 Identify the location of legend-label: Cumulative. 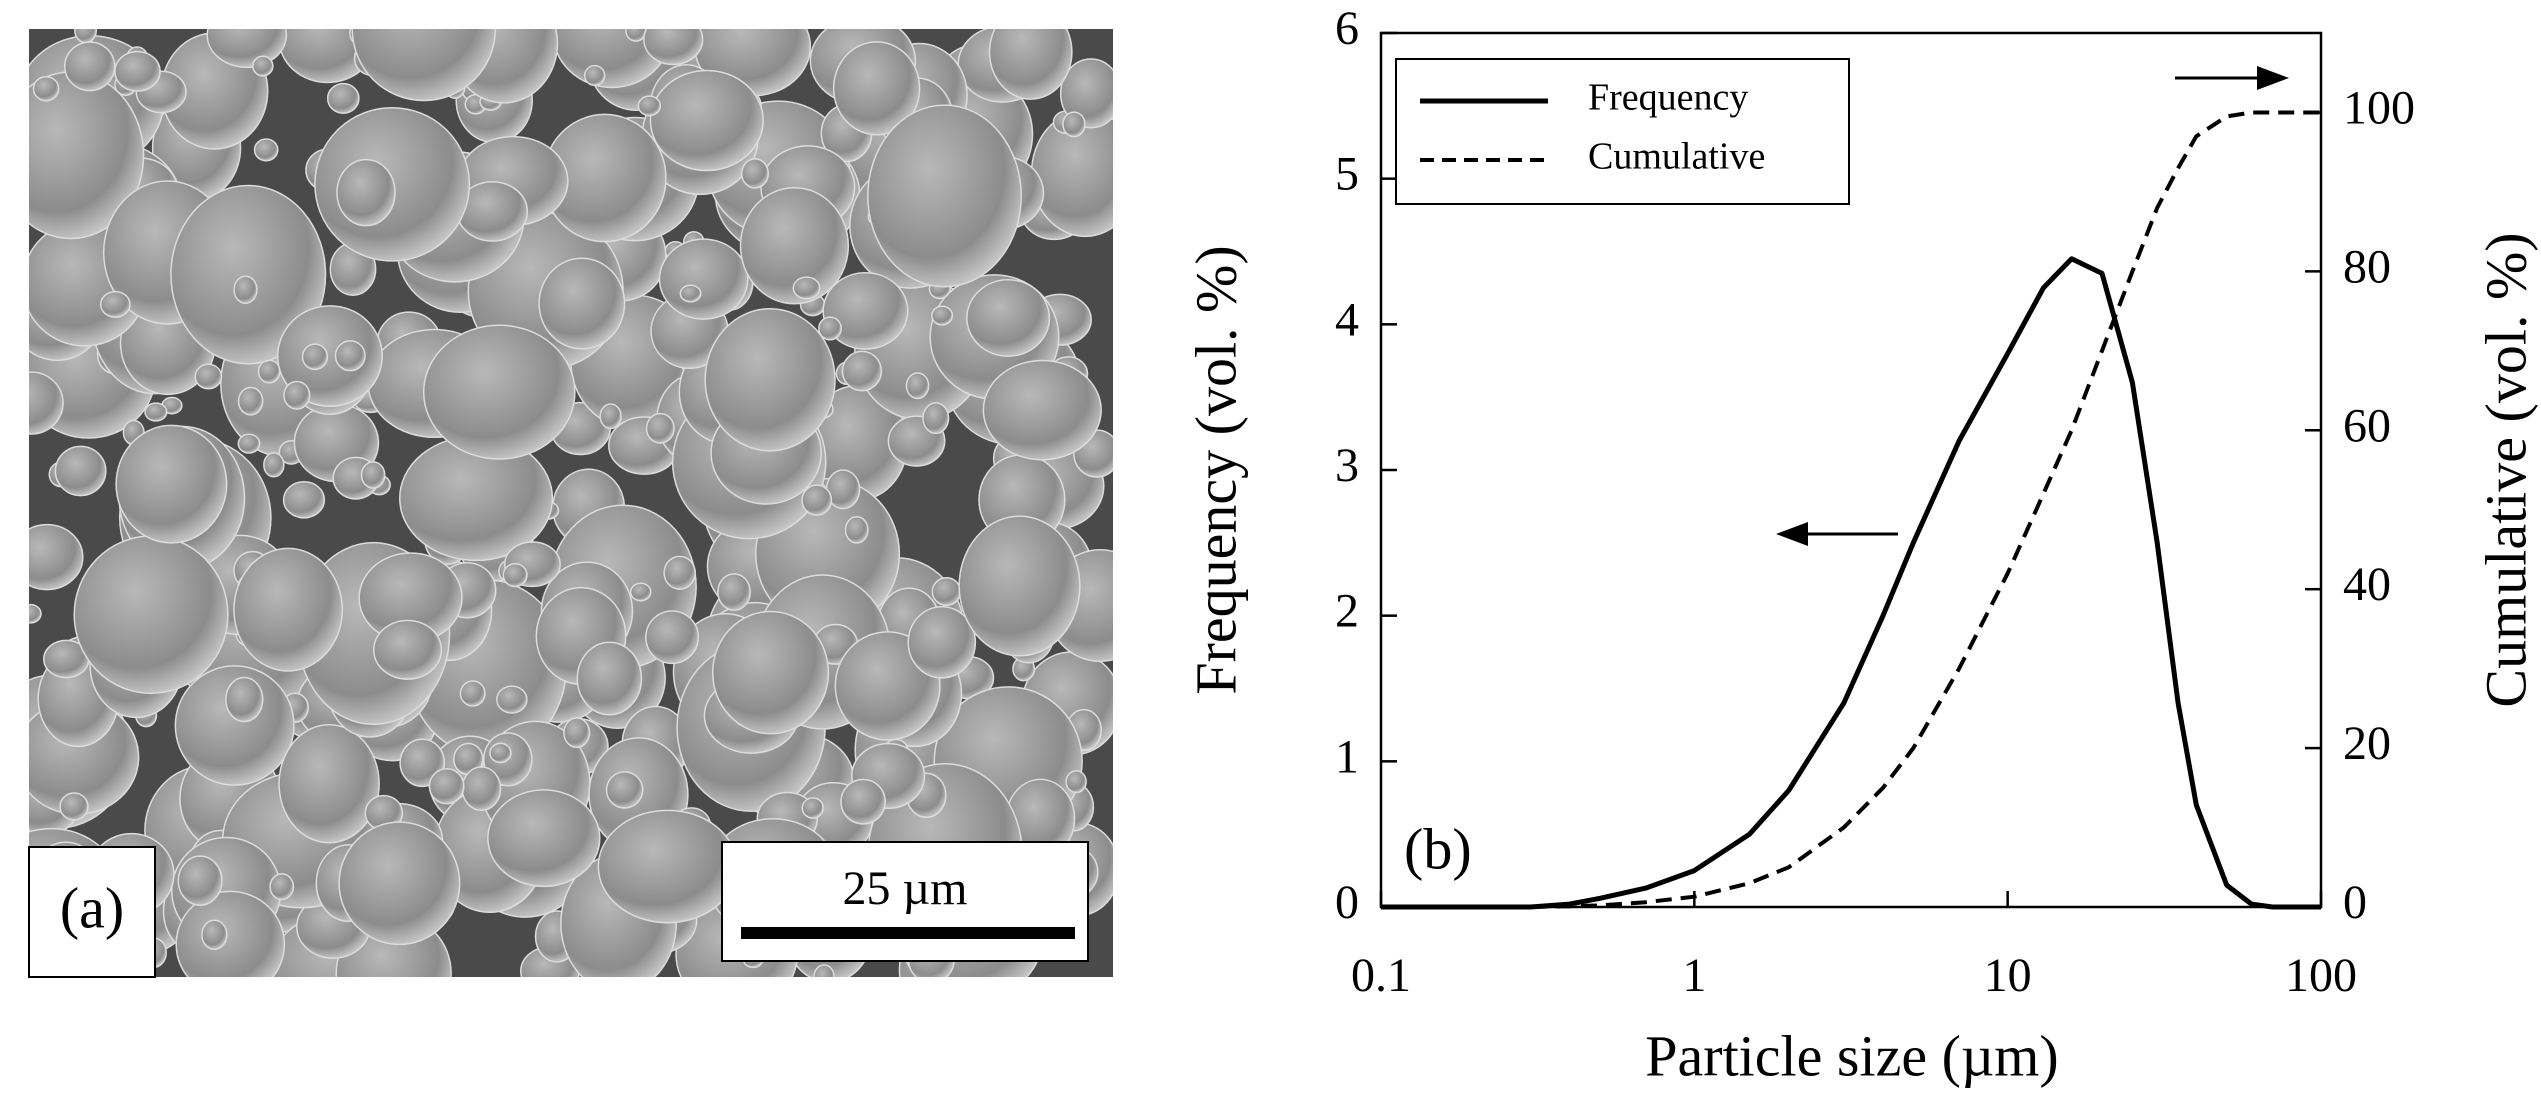
(1676, 157).